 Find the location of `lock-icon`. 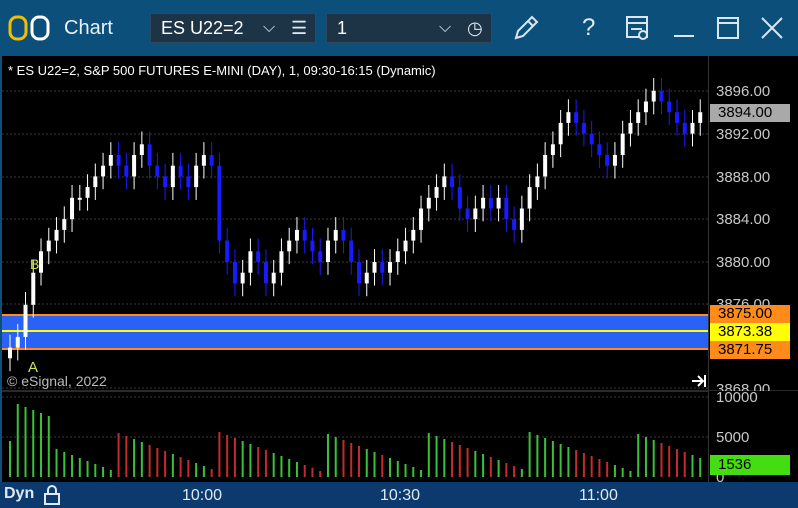

lock-icon is located at coordinates (52, 495).